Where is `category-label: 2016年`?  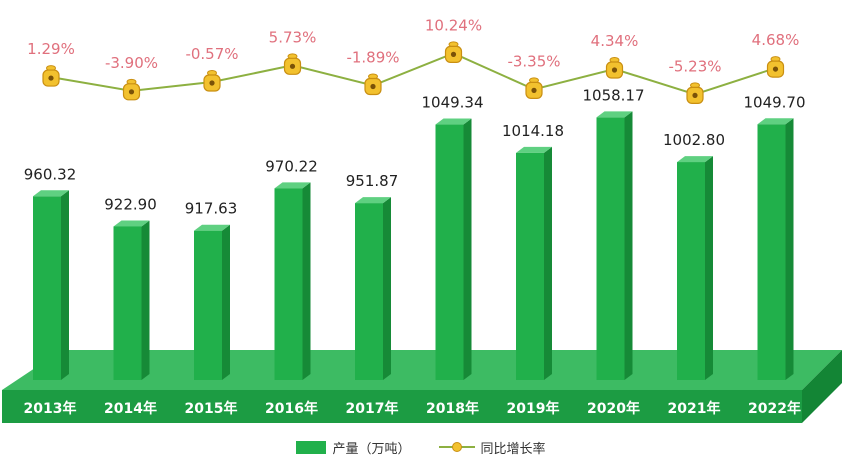 category-label: 2016年 is located at coordinates (291, 408).